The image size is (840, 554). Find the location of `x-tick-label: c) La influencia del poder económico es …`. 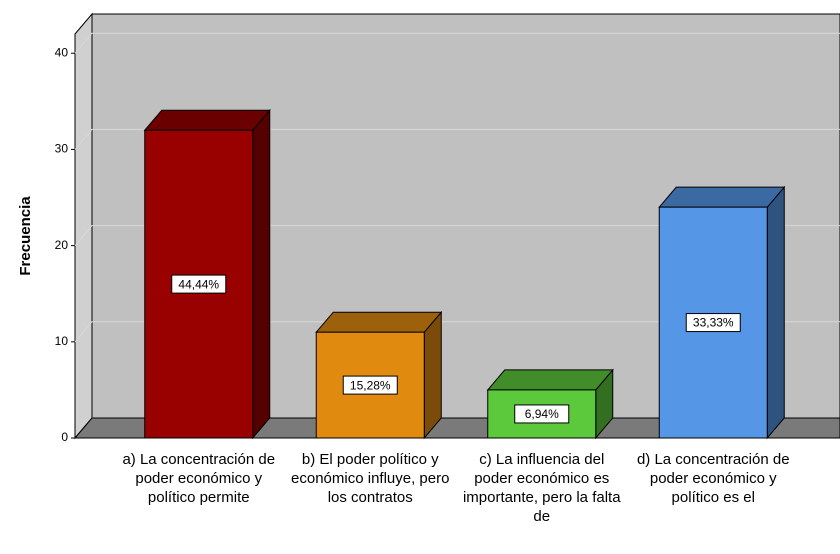

x-tick-label: c) La influencia del poder económico es … is located at coordinates (541, 488).